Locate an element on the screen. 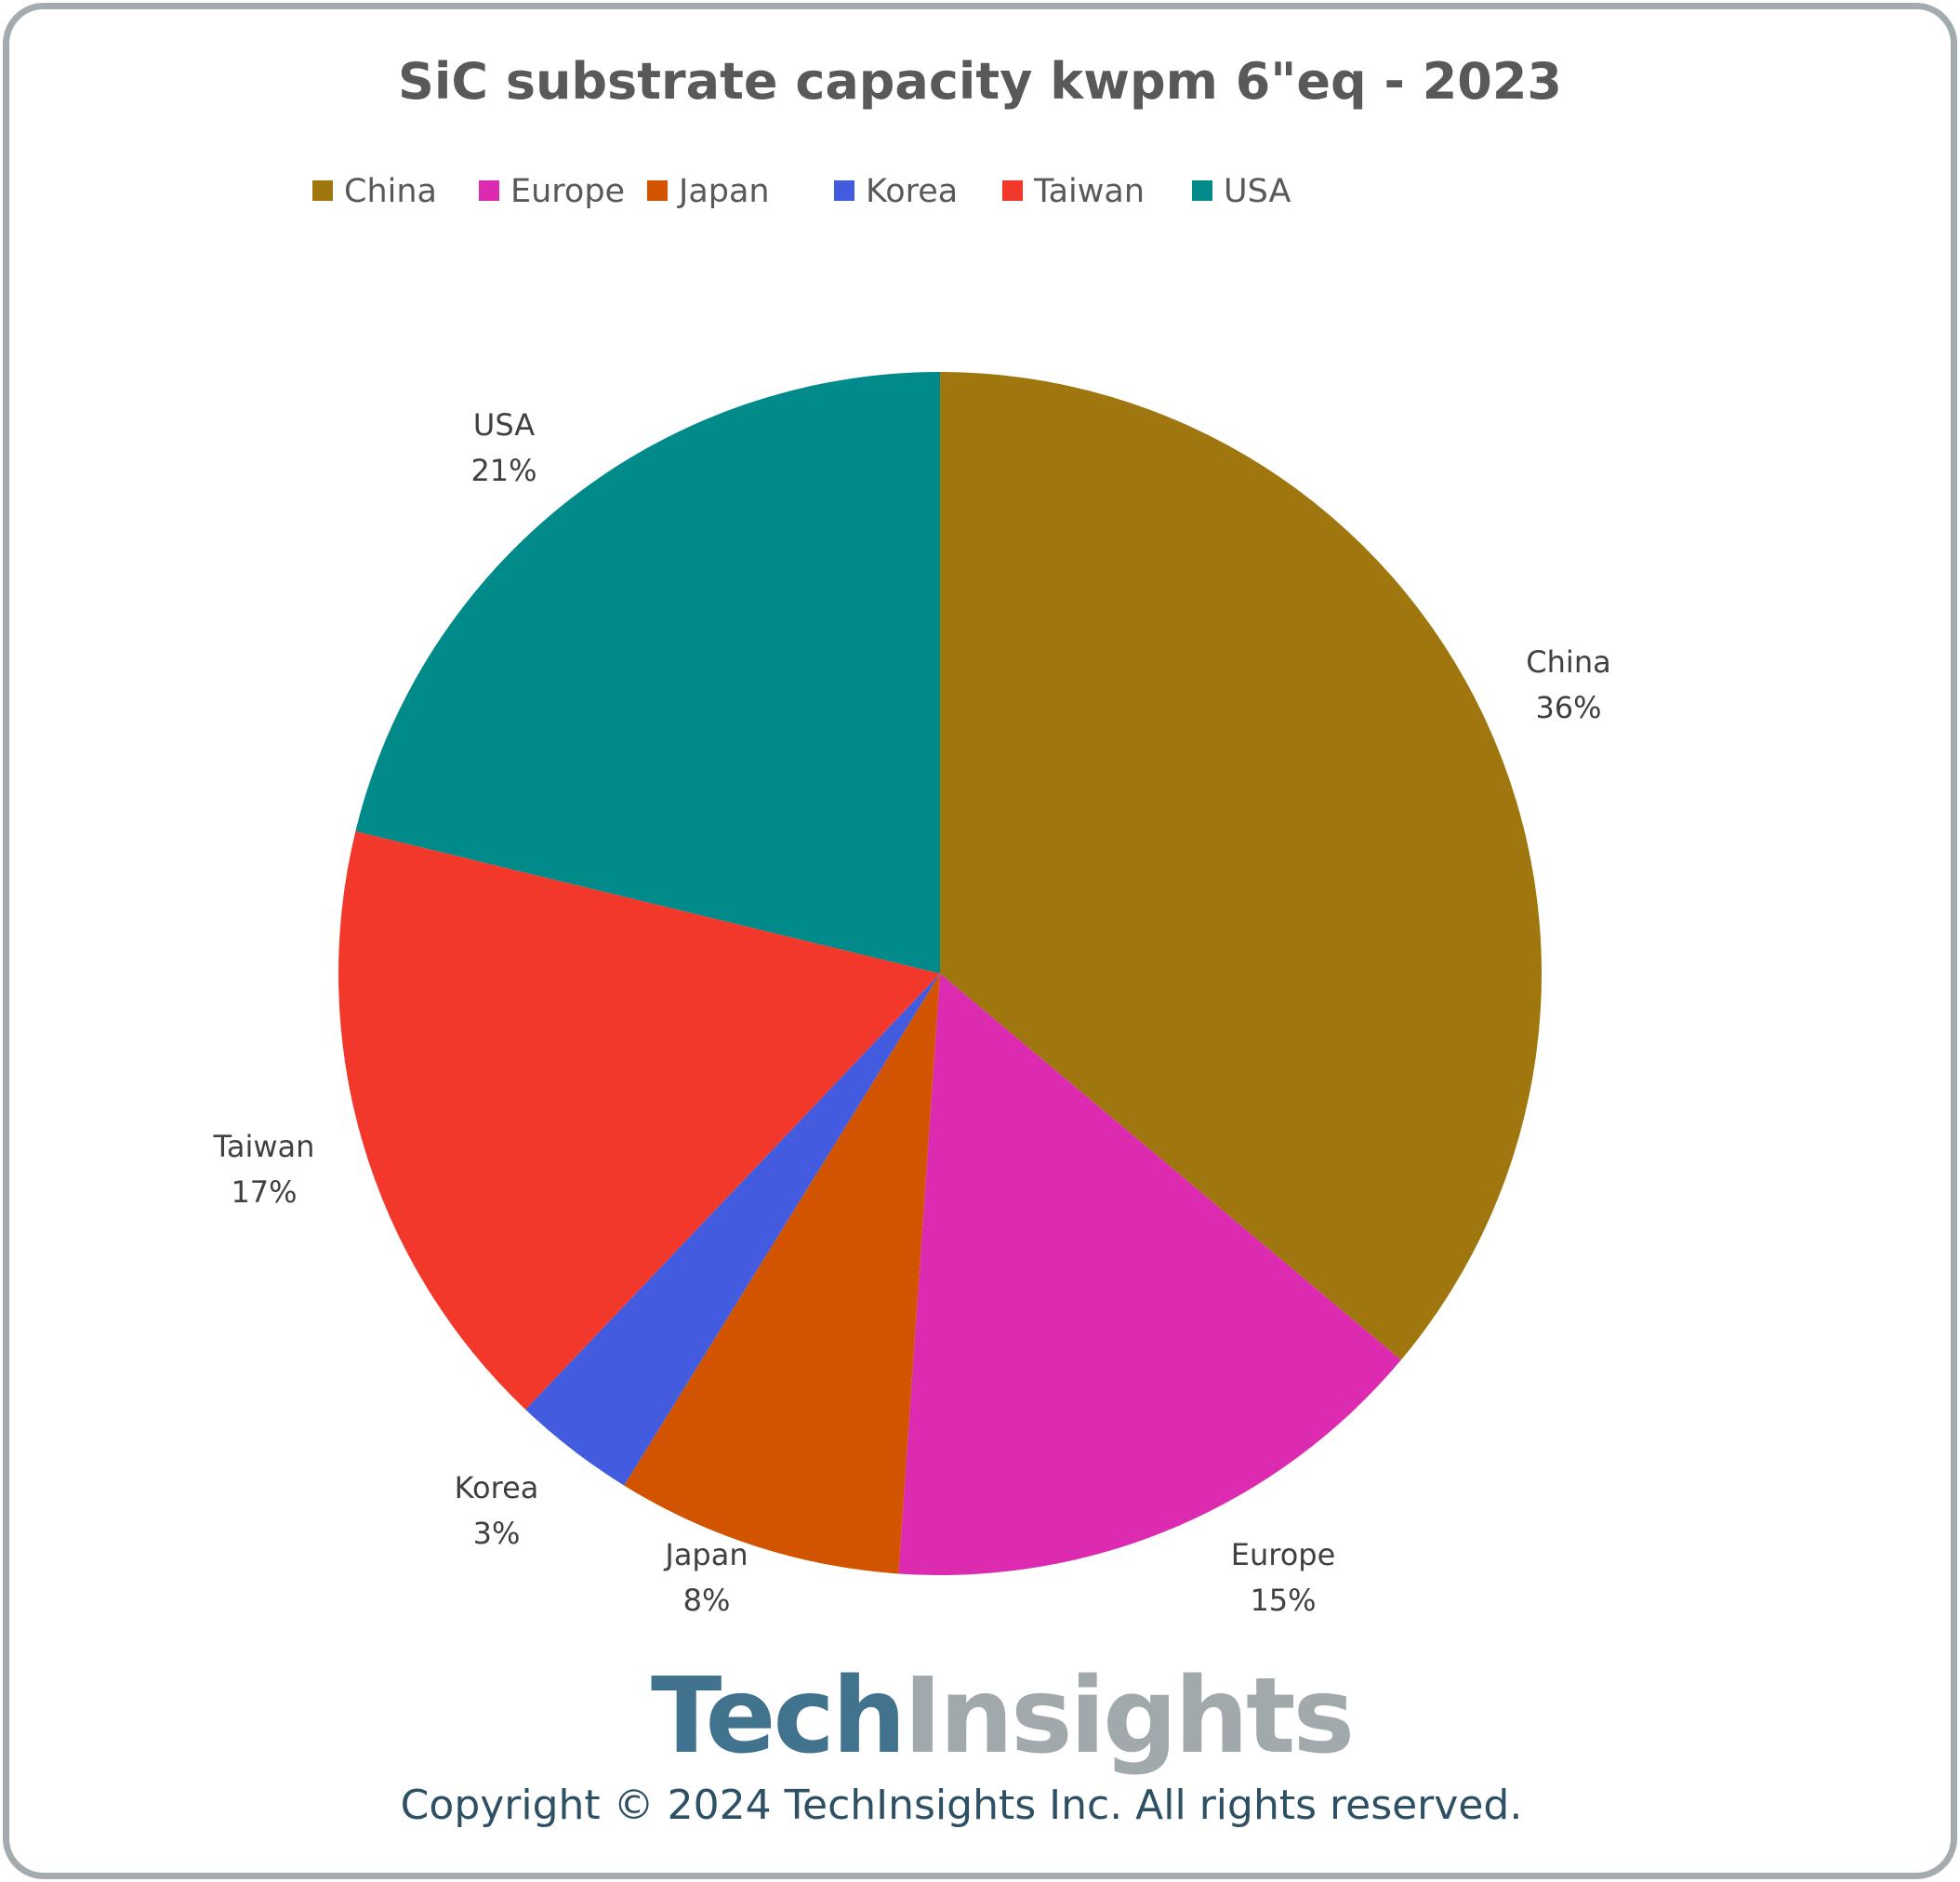 This screenshot has height=1882, width=1960. legend-label: Taiwan is located at coordinates (1089, 191).